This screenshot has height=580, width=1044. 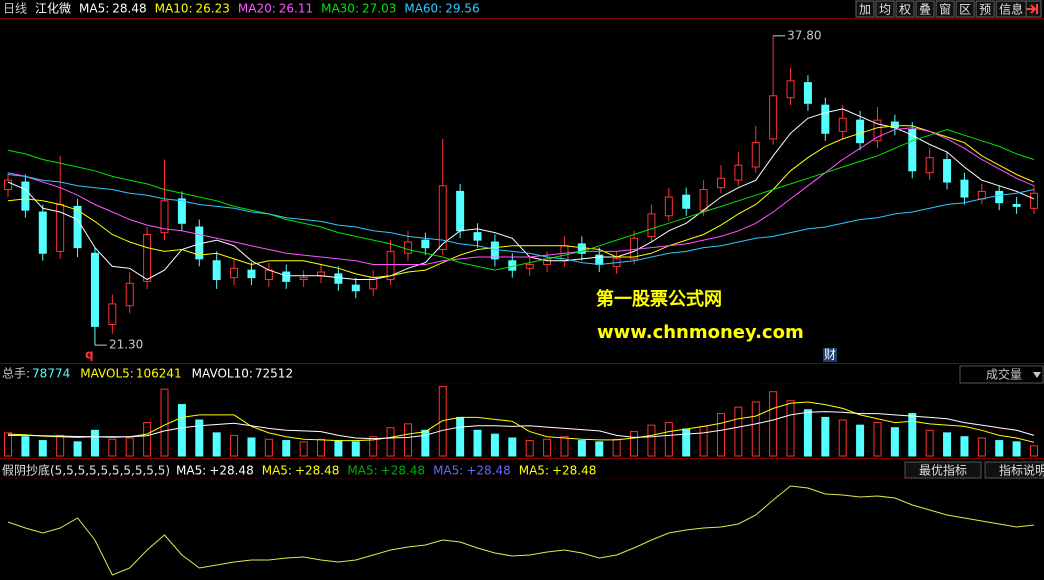 What do you see at coordinates (1021, 470) in the screenshot?
I see `indicator-button-label: 指标说明` at bounding box center [1021, 470].